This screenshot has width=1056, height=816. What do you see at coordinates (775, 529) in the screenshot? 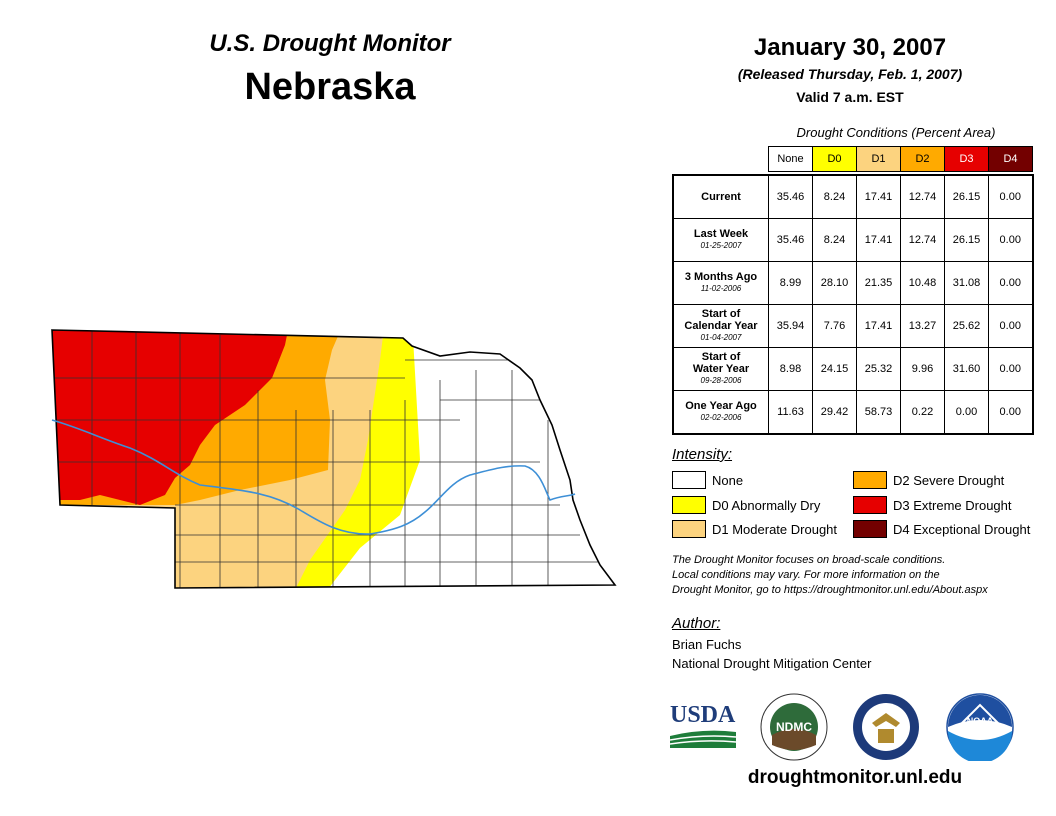
I see `legend-label: D1 Moderate Drought` at bounding box center [775, 529].